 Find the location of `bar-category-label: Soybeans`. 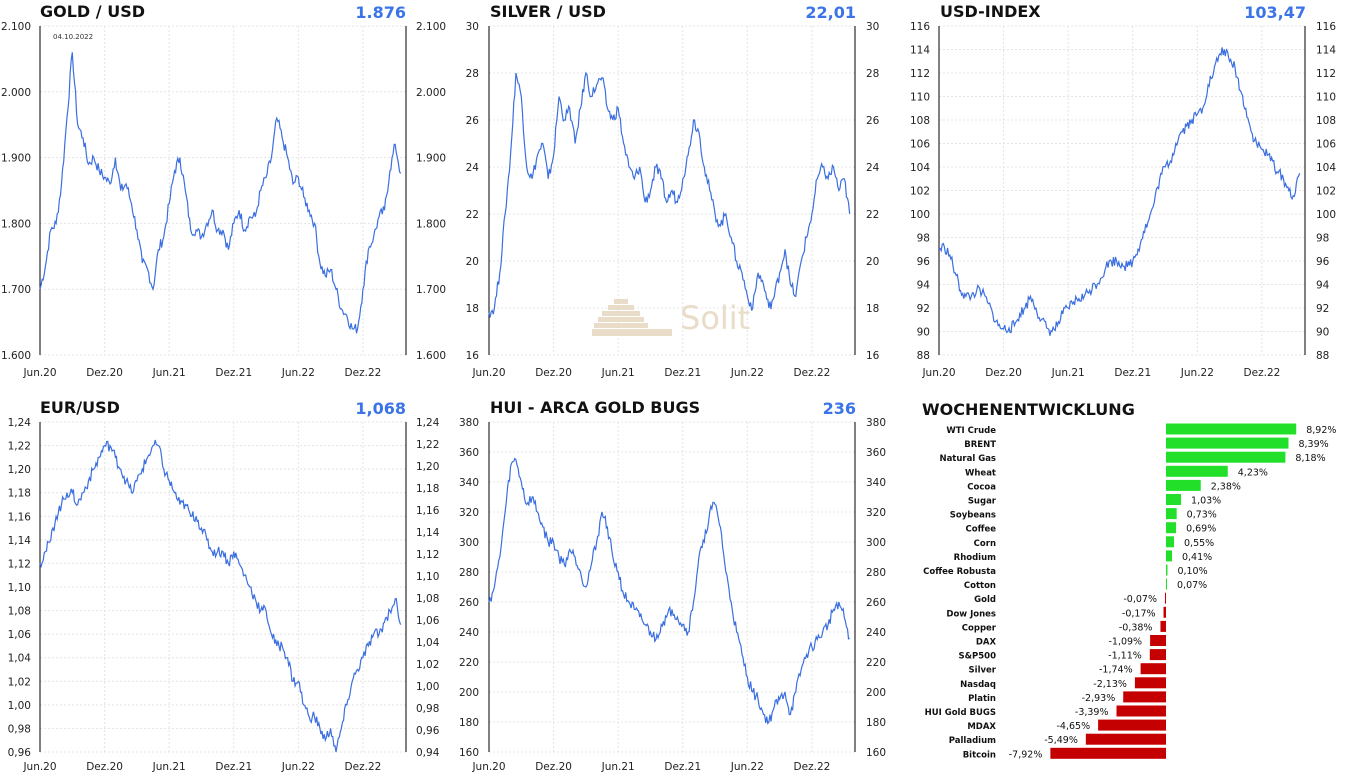

bar-category-label: Soybeans is located at coordinates (973, 516).